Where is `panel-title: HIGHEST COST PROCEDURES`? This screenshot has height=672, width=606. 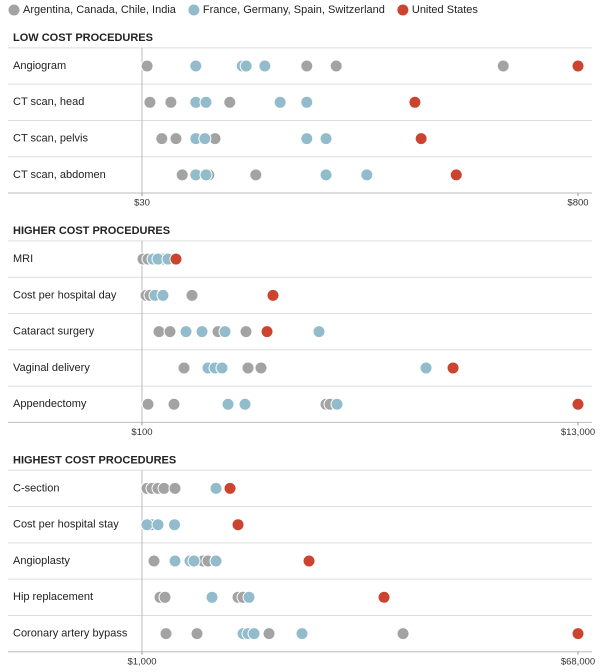
panel-title: HIGHEST COST PROCEDURES is located at coordinates (94, 460).